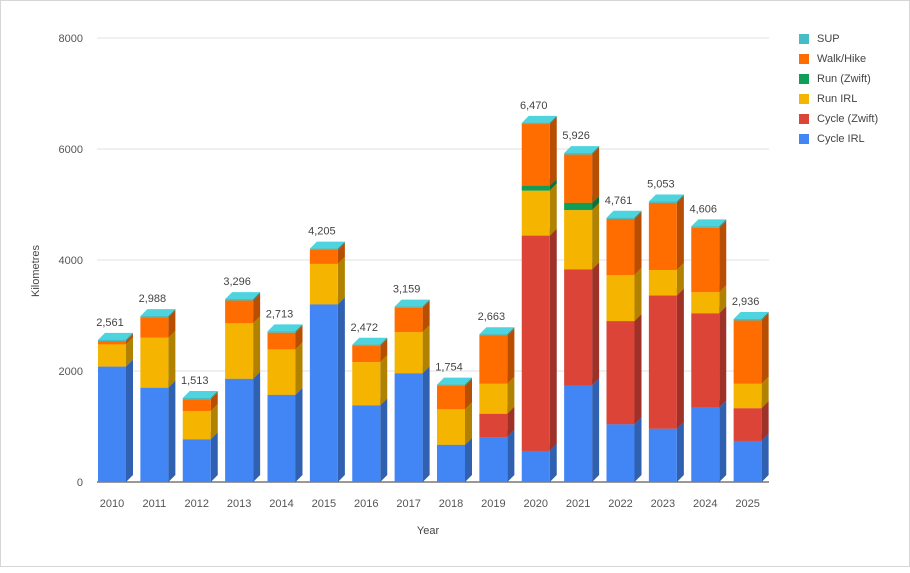 The height and width of the screenshot is (573, 910). What do you see at coordinates (844, 79) in the screenshot?
I see `legend-label: Run (Zwift)` at bounding box center [844, 79].